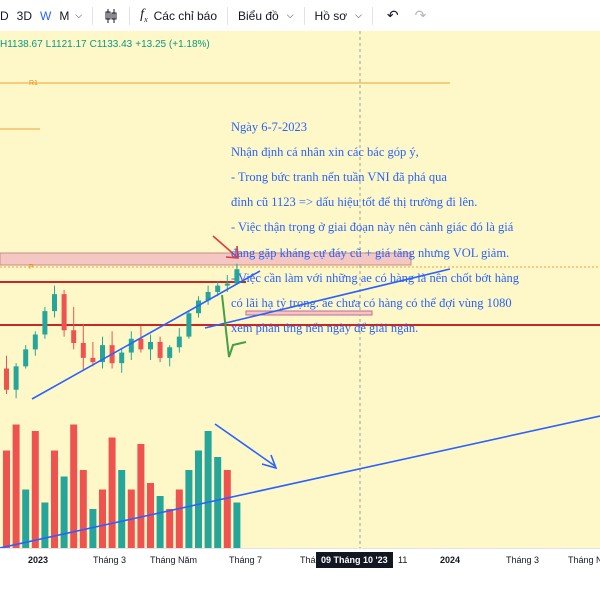 The height and width of the screenshot is (600, 600). Describe the element at coordinates (172, 44) in the screenshot. I see `ohlc-change: +13.25 (+1.18%)` at that location.